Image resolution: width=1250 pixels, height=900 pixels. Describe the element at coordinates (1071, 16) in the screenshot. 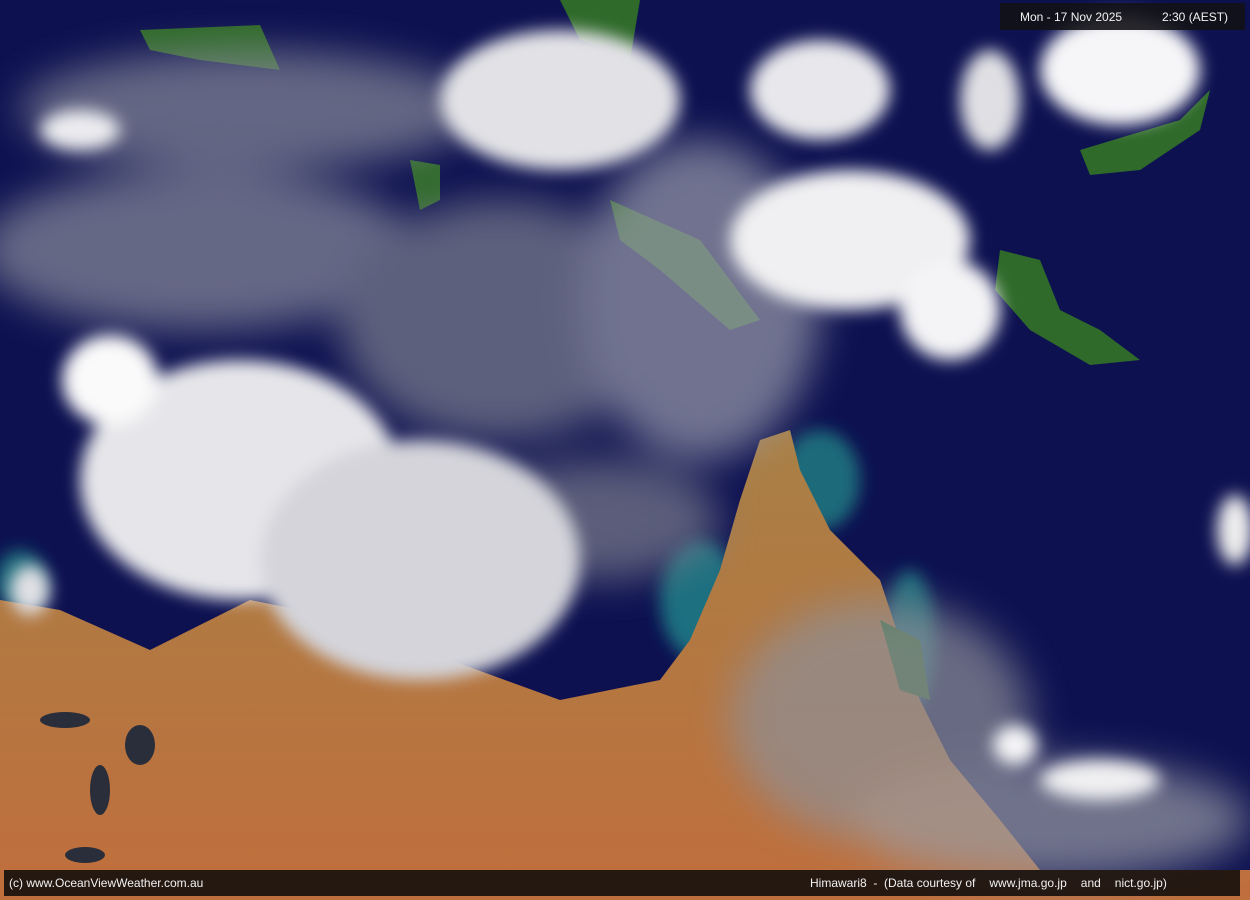

I see `image-date: Mon - 17 Nov 2025` at that location.